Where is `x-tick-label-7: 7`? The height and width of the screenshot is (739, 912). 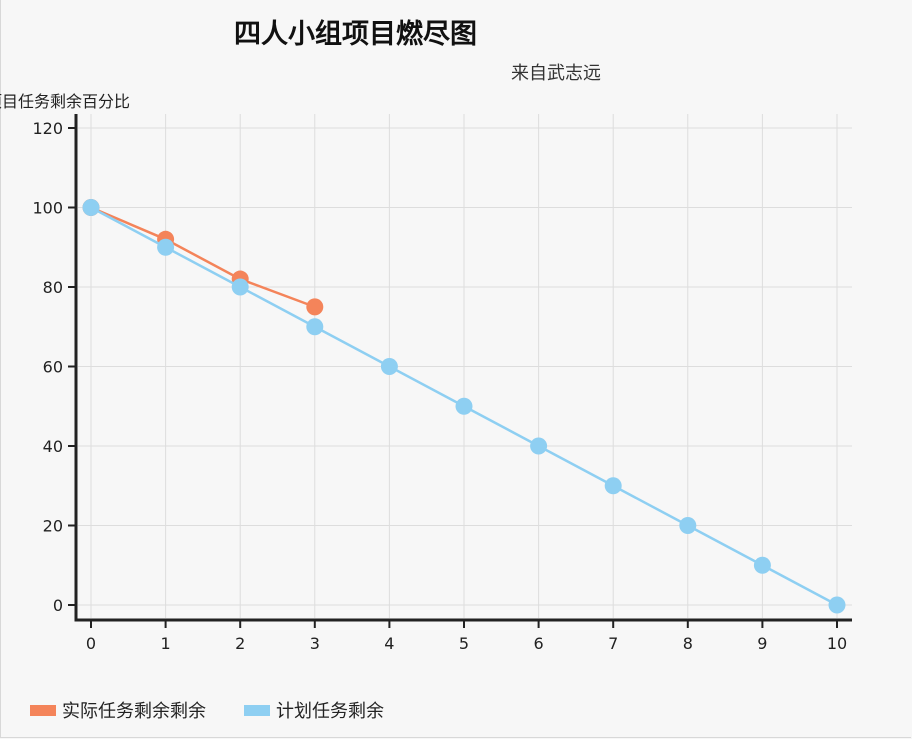 x-tick-label-7: 7 is located at coordinates (613, 643).